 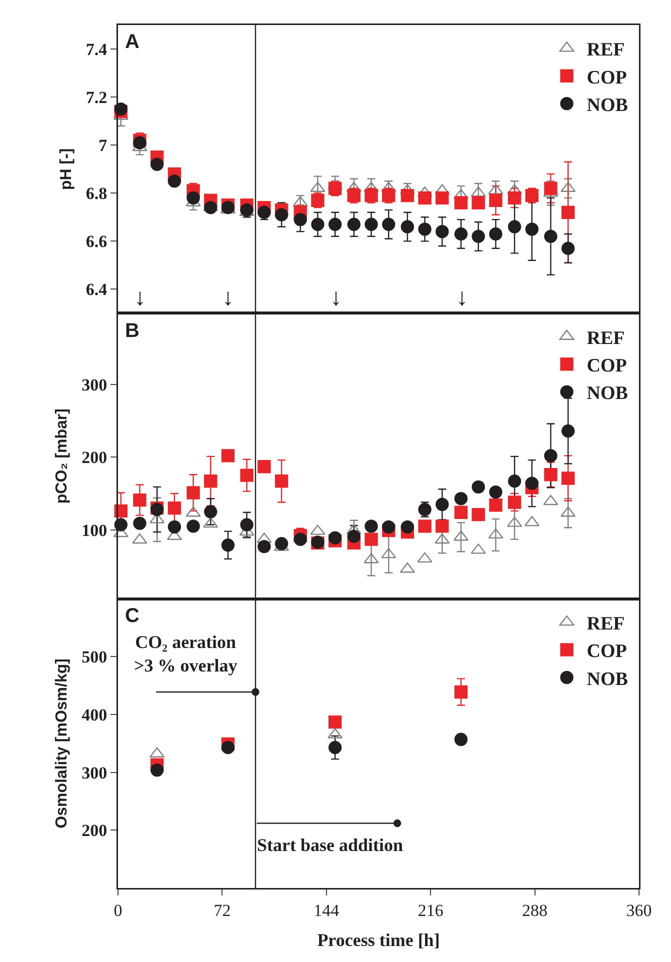 I want to click on annotation: C, so click(x=132, y=616).